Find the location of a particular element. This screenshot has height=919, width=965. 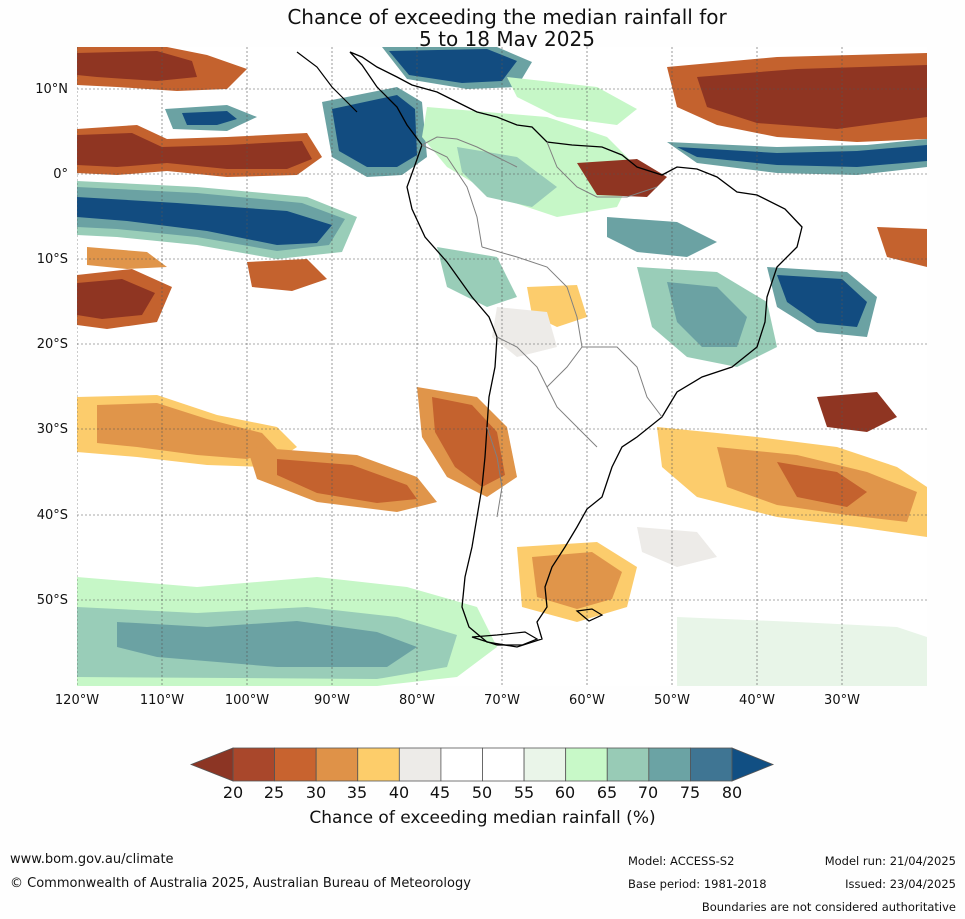

colorbar is located at coordinates (482, 764).